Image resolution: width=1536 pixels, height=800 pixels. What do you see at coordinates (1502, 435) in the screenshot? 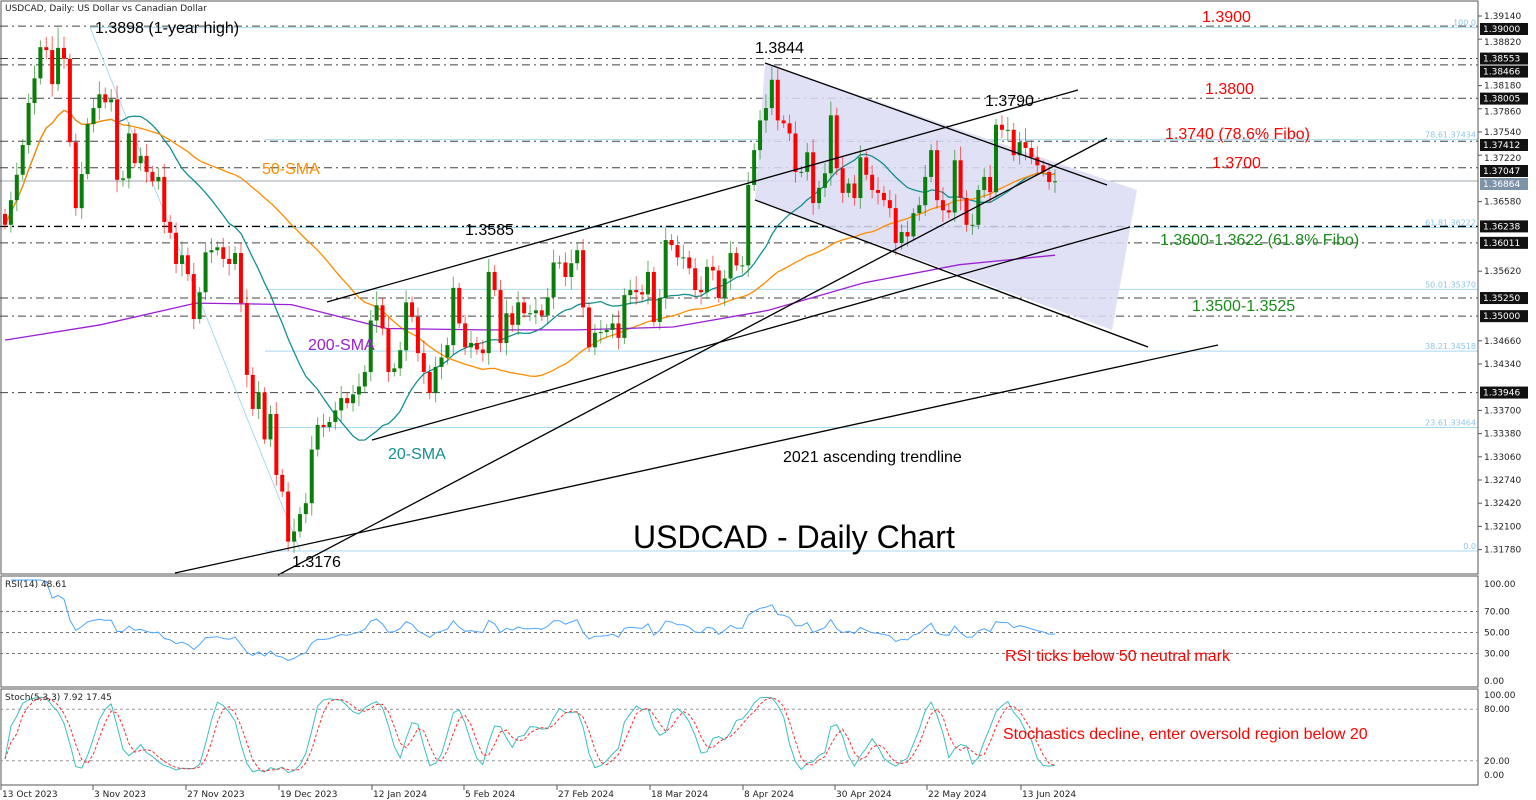
I see `y-tick-label: 1.33380` at bounding box center [1502, 435].